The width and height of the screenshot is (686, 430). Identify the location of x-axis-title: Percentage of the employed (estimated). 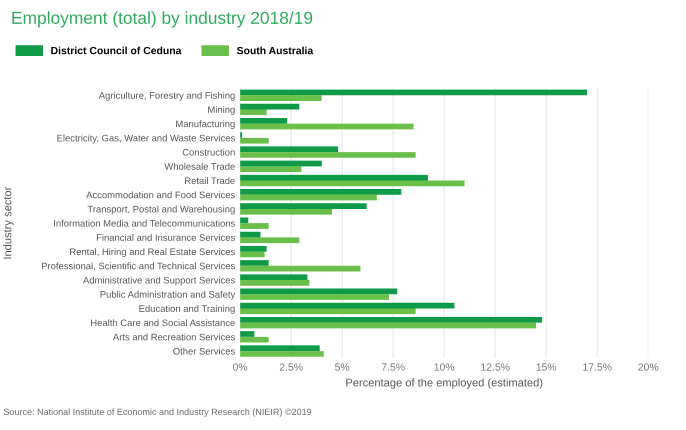
(444, 383).